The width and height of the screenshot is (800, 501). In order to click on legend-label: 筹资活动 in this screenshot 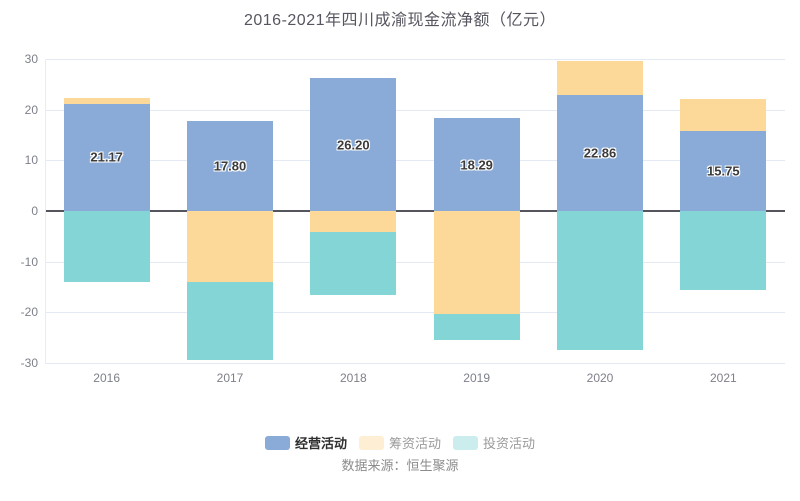, I will do `click(414, 443)`.